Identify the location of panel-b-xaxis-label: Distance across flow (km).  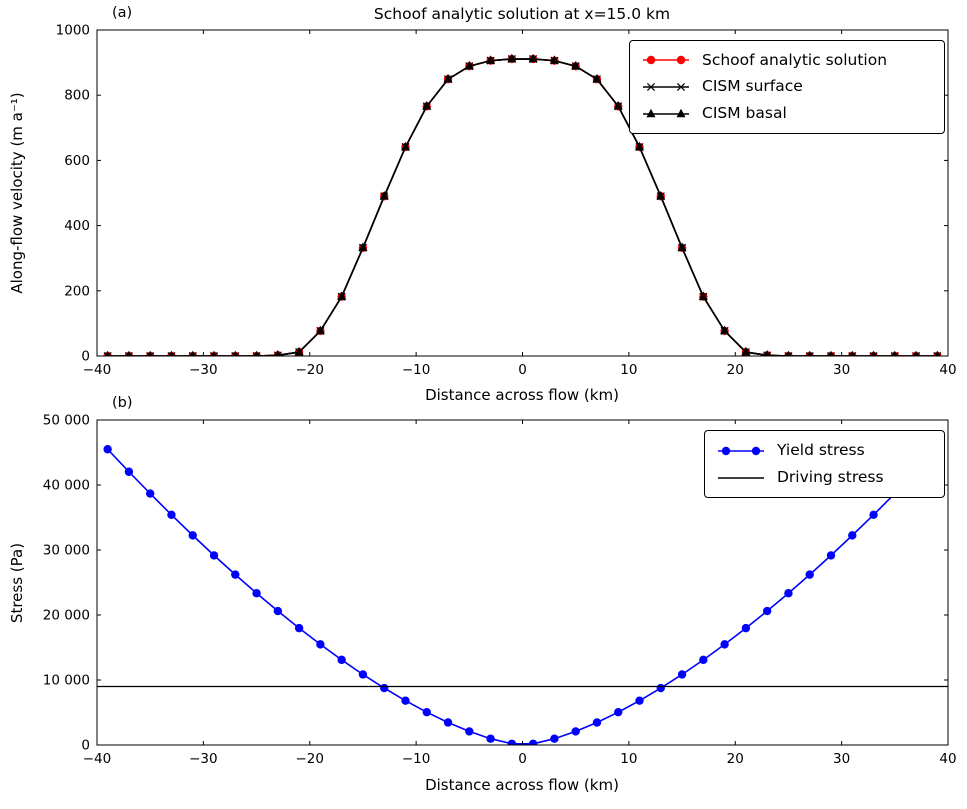
(522, 785).